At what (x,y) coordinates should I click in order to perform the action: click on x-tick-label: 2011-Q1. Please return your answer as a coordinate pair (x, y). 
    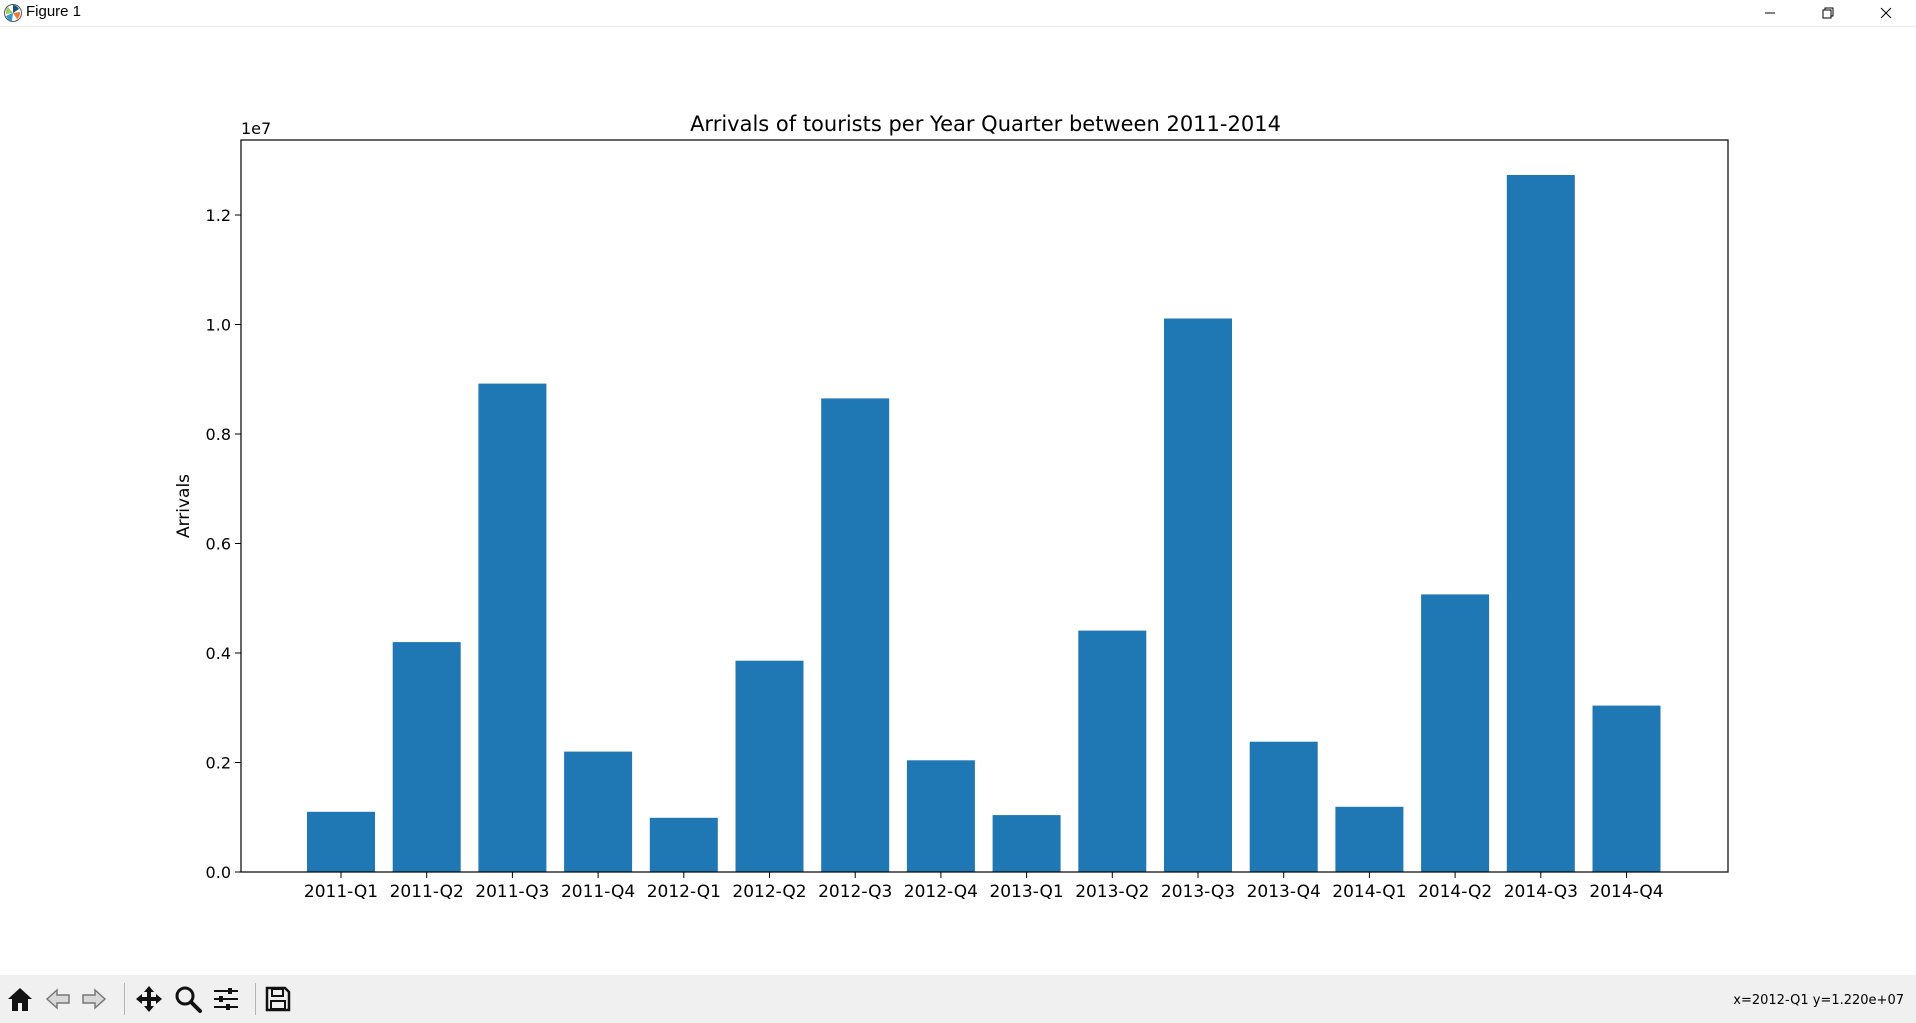
    Looking at the image, I should click on (341, 892).